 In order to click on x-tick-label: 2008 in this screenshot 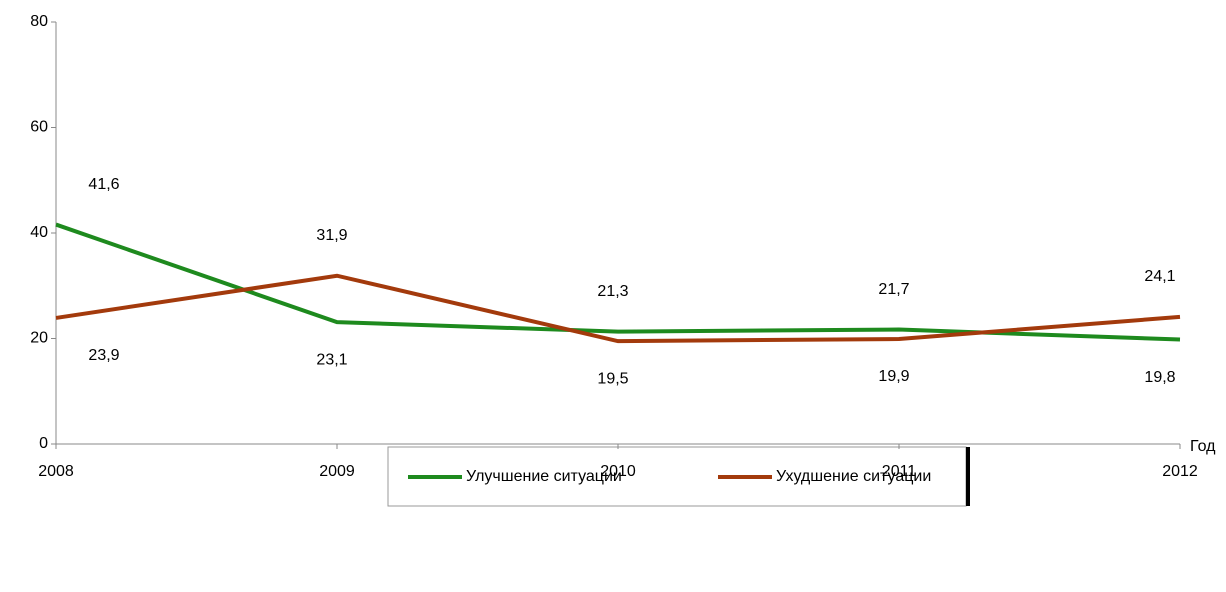, I will do `click(56, 471)`.